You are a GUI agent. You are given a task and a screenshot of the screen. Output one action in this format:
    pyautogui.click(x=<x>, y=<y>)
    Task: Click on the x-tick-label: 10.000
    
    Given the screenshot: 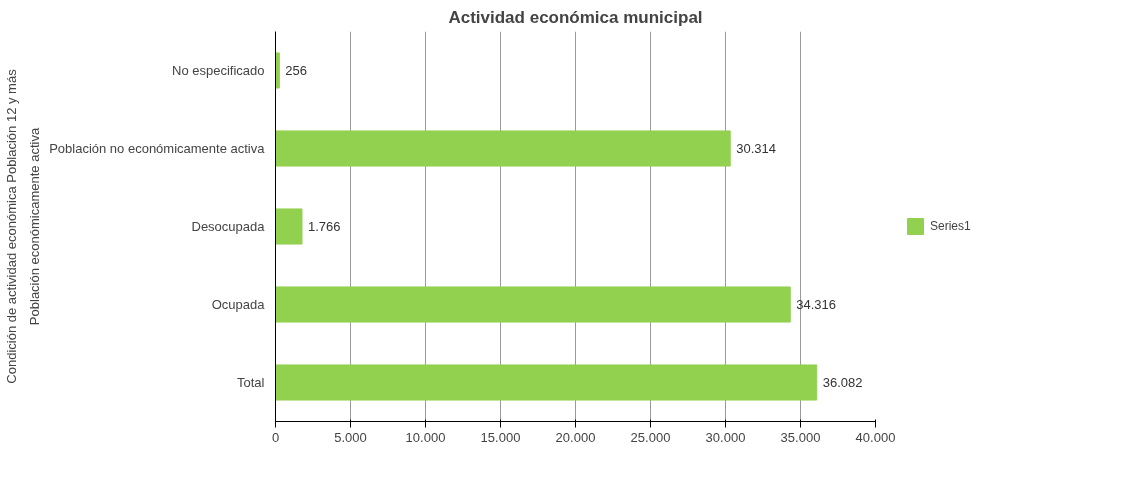 What is the action you would take?
    pyautogui.click(x=425, y=437)
    